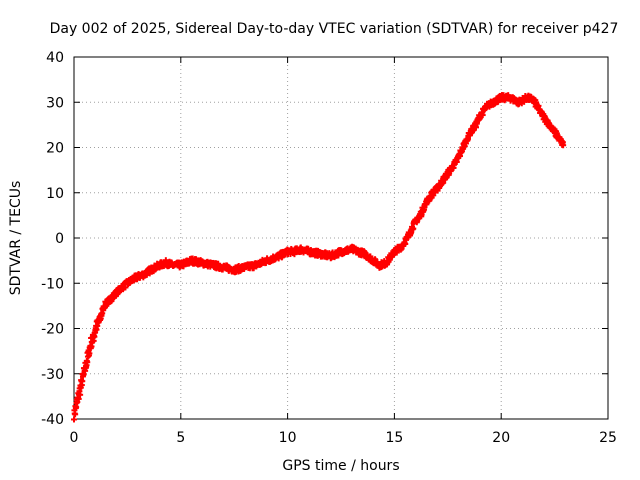 The height and width of the screenshot is (480, 640). Describe the element at coordinates (501, 438) in the screenshot. I see `x-tick-label: 20` at that location.